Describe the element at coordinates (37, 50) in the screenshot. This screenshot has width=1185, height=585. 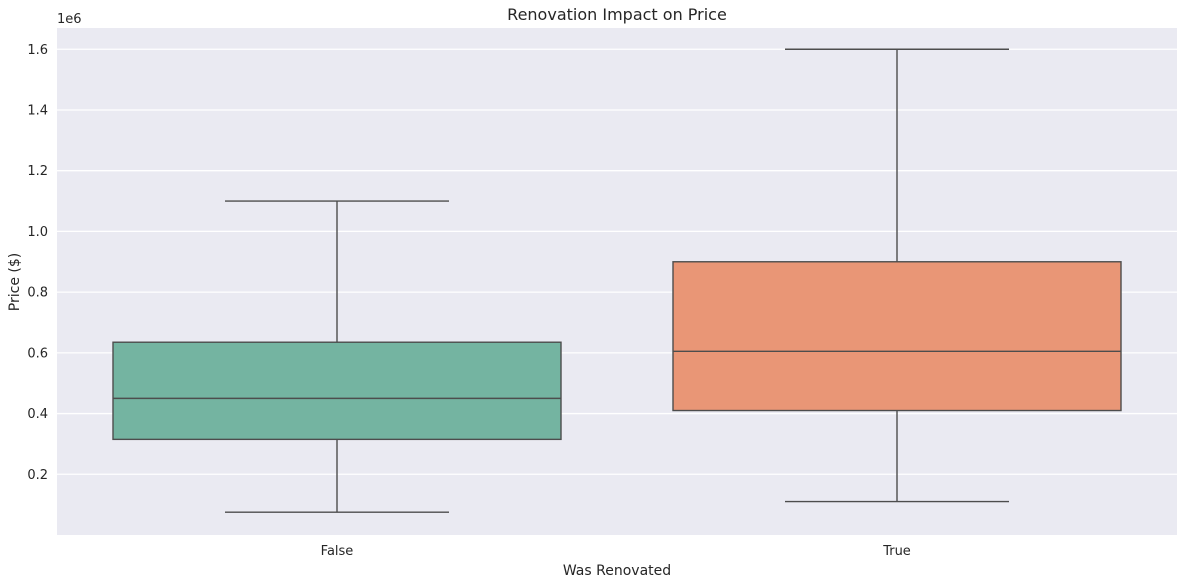
I see `y-tick-label: 1.6` at that location.